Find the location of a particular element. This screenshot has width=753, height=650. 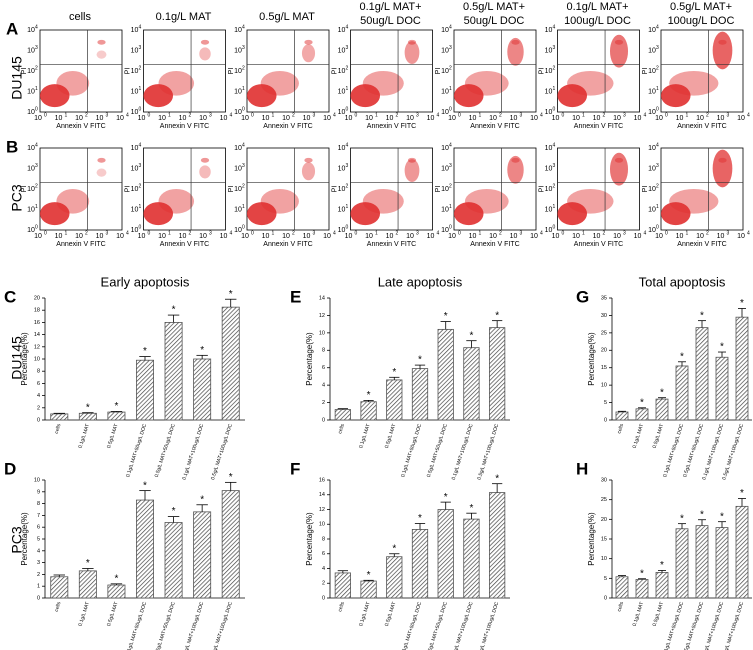

y-tick-label: 20 is located at coordinates (604, 520).